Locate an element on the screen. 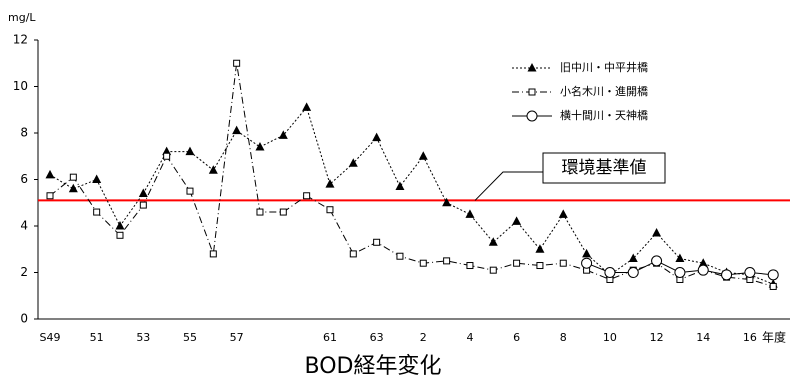 Image resolution: width=792 pixels, height=381 pixels. legend-label: 小名木川・進開橋 is located at coordinates (604, 91).